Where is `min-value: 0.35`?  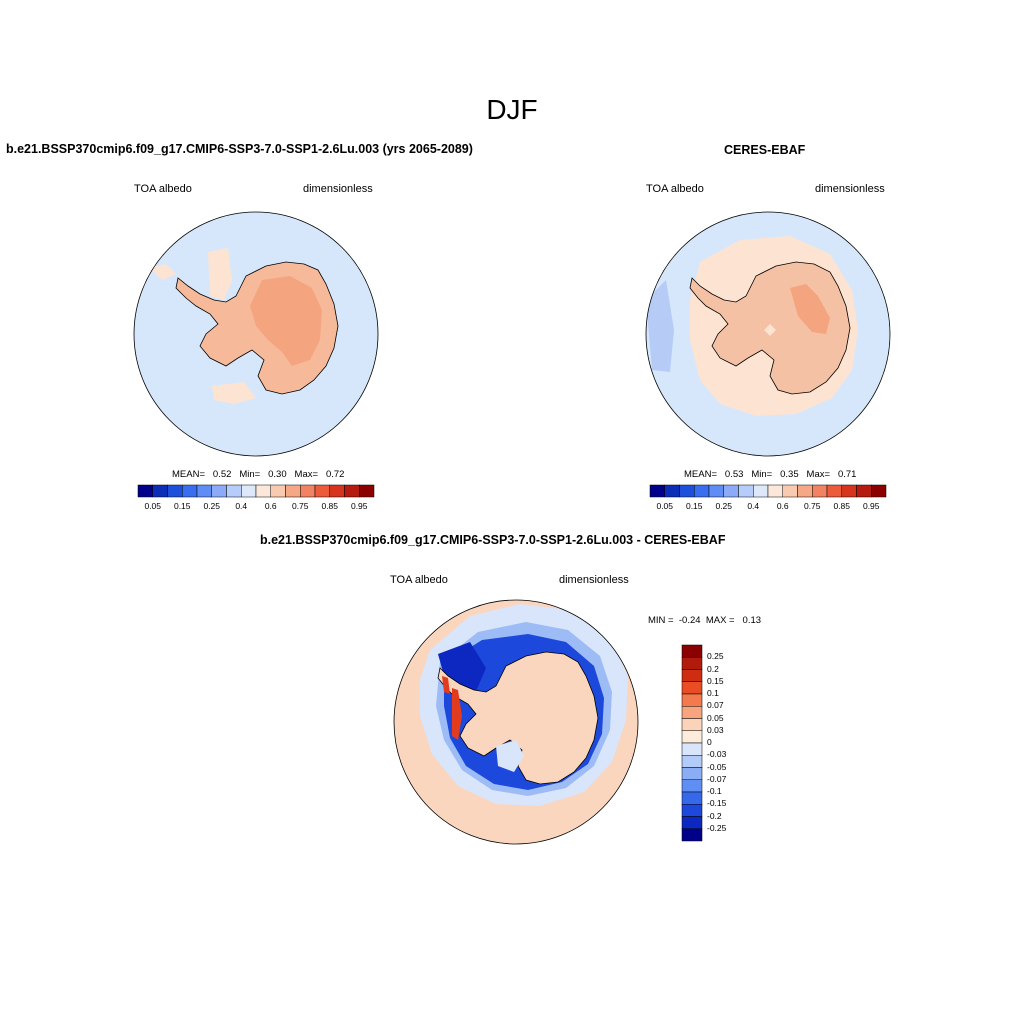
min-value: 0.35 is located at coordinates (789, 474).